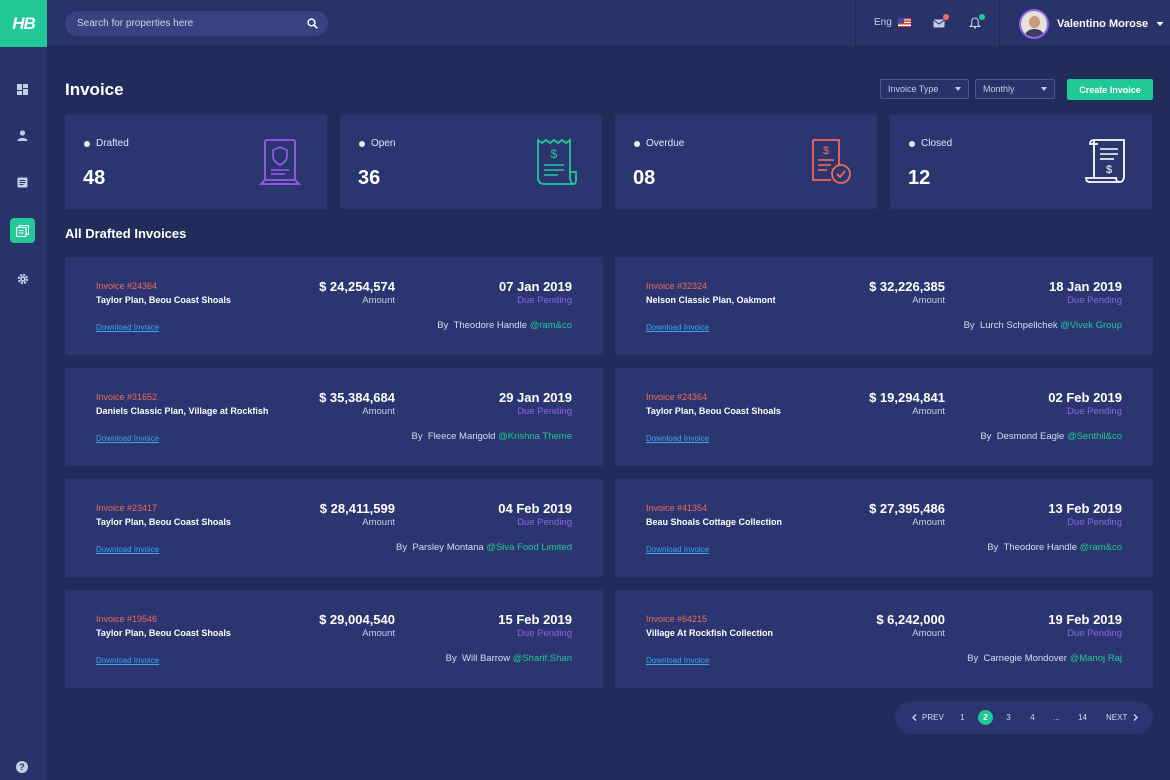 The height and width of the screenshot is (780, 1170). Describe the element at coordinates (1085, 397) in the screenshot. I see `invoice-date: 02 Feb 2019` at that location.